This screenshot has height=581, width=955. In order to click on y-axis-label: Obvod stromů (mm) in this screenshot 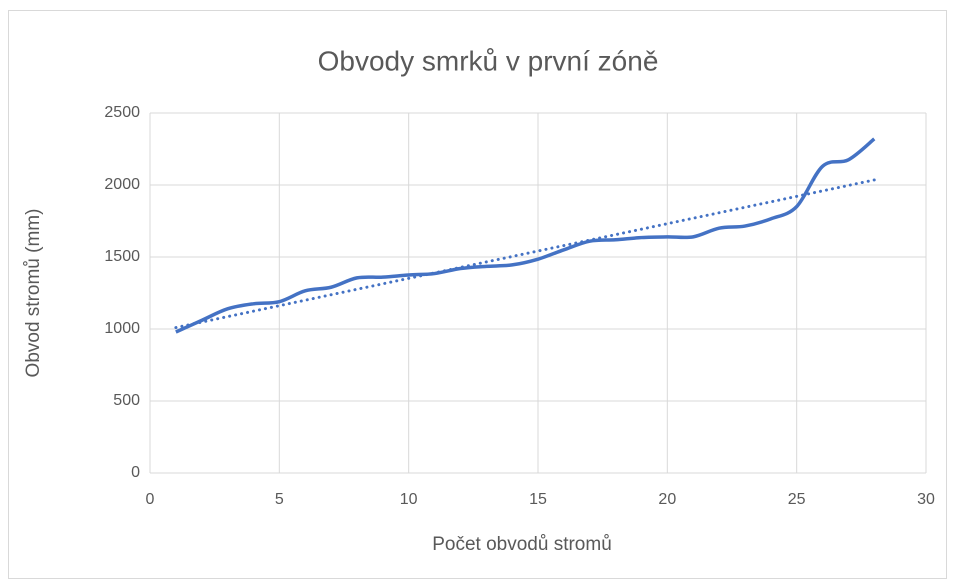, I will do `click(33, 293)`.